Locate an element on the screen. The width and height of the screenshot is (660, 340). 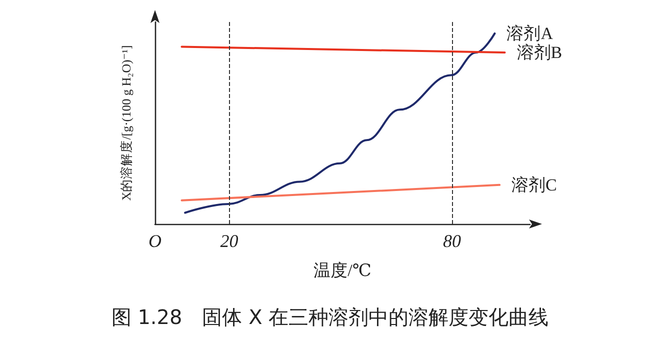
x-tick-label: O is located at coordinates (155, 241).